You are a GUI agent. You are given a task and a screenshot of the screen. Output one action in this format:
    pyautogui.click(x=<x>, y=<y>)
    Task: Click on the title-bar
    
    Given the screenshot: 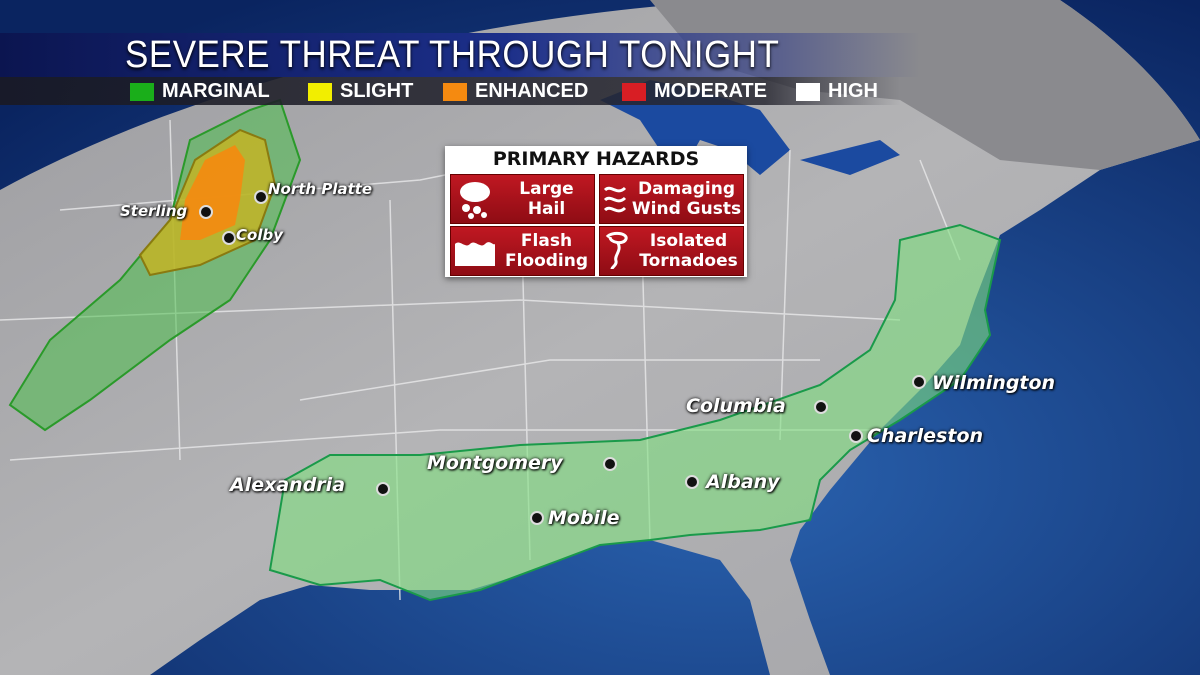 What is the action you would take?
    pyautogui.click(x=460, y=55)
    